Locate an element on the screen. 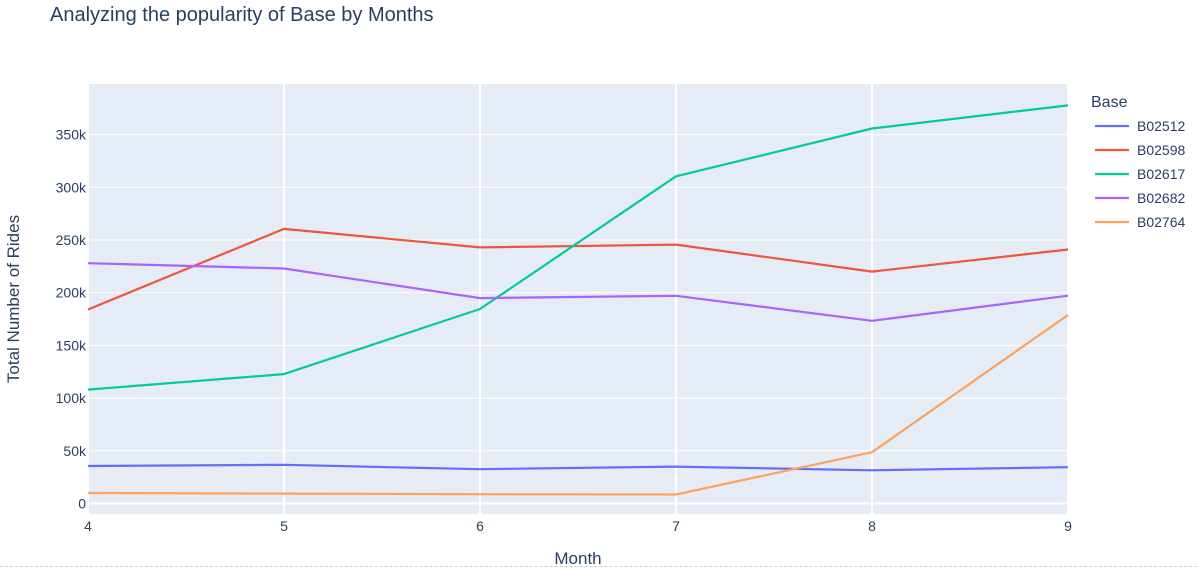 The width and height of the screenshot is (1197, 569). legend: Base B02512 B02598 B02617 B02682 B02764 is located at coordinates (1138, 162).